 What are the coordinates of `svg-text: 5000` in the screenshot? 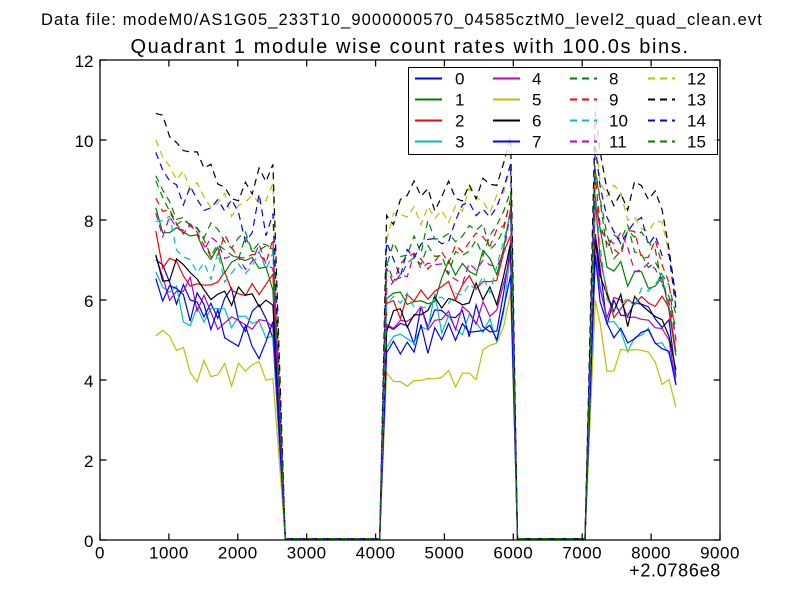 It's located at (444, 553).